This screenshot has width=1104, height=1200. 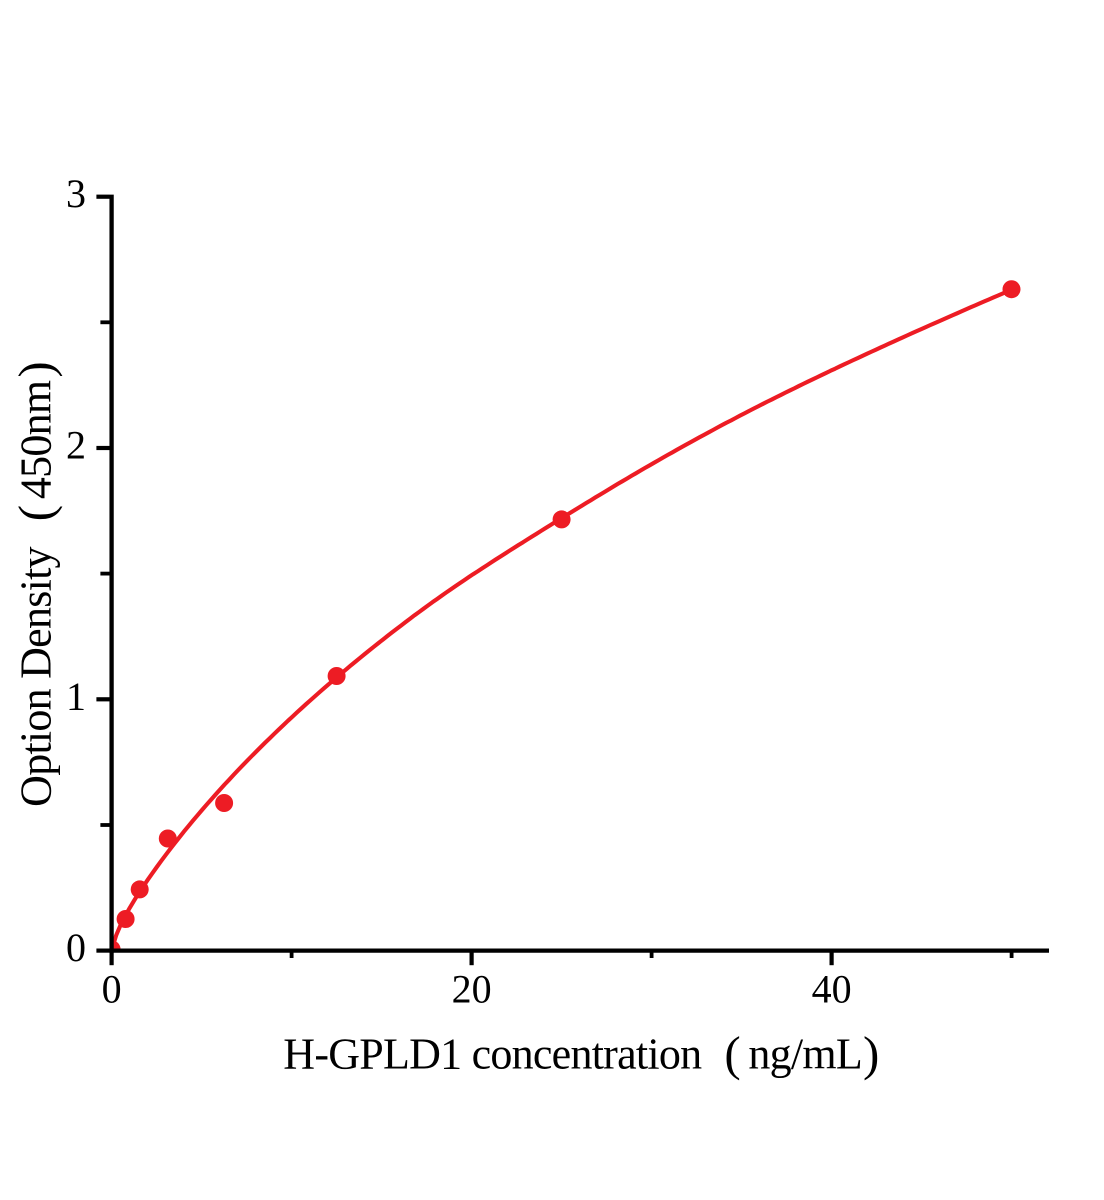 What do you see at coordinates (76, 696) in the screenshot?
I see `svg-text: 1` at bounding box center [76, 696].